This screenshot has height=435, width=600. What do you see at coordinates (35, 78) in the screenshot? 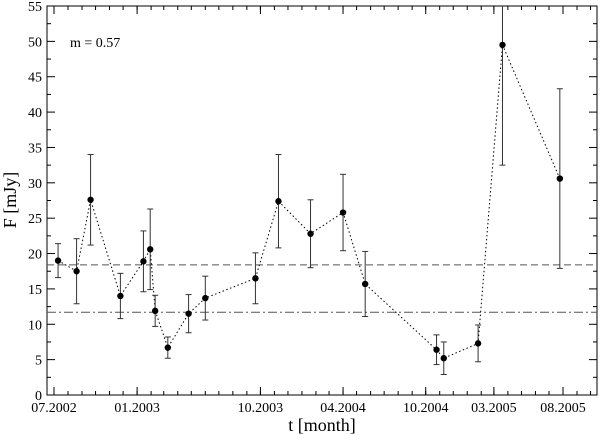
I see `y-tick-label: 45` at bounding box center [35, 78].